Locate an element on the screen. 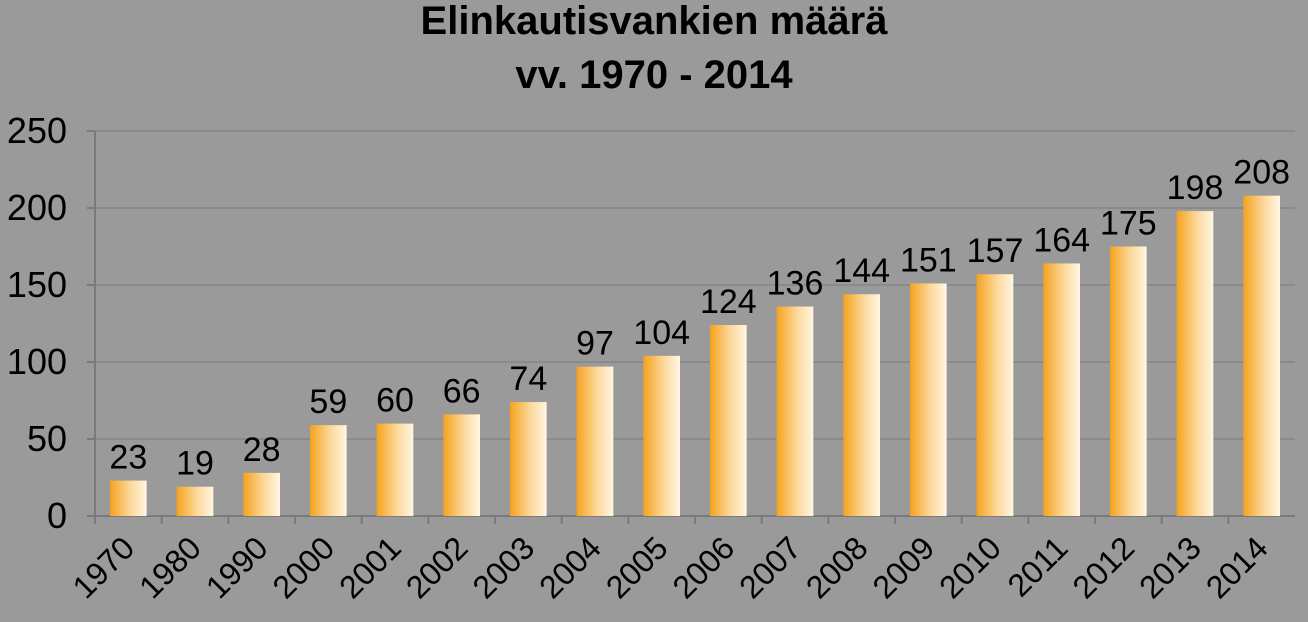 The width and height of the screenshot is (1308, 622). bar-2008 is located at coordinates (861, 405).